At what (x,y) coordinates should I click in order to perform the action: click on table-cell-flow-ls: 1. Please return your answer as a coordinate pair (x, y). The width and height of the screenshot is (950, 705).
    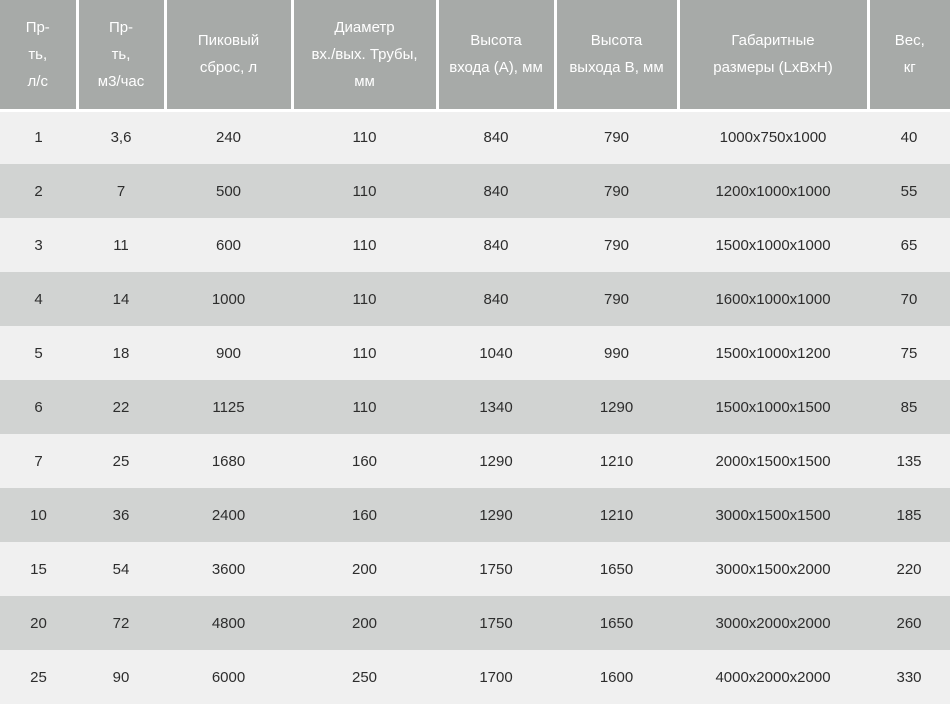
    Looking at the image, I should click on (38, 138).